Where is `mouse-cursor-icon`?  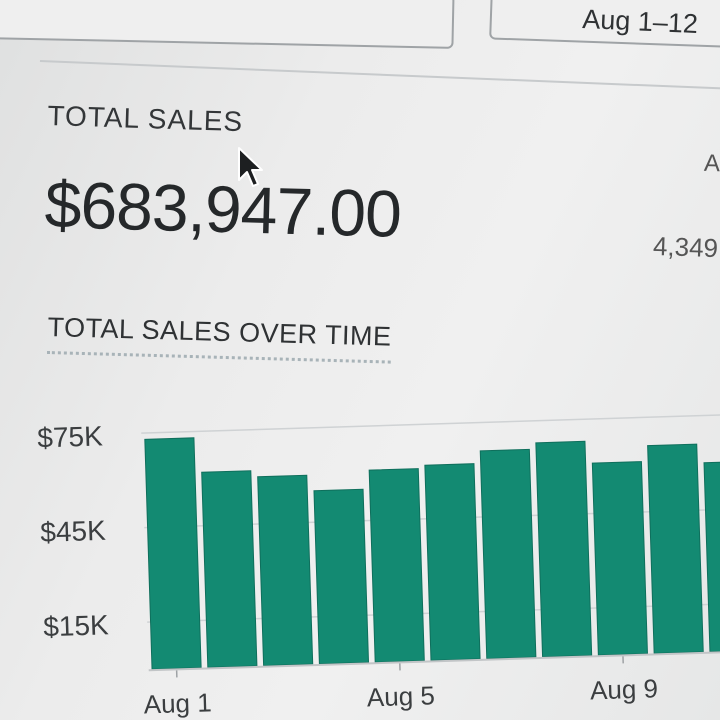
mouse-cursor-icon is located at coordinates (250, 167).